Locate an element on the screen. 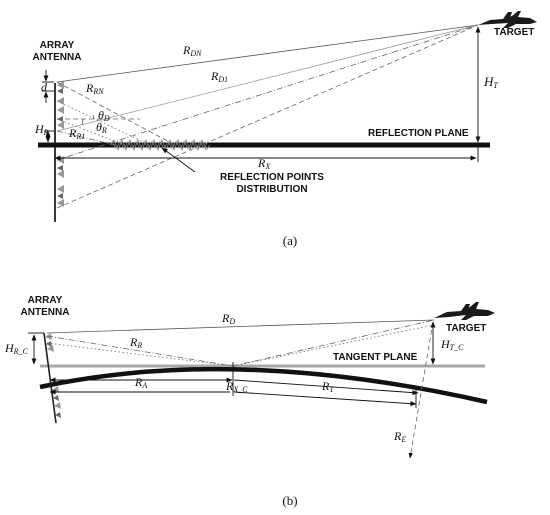 The height and width of the screenshot is (515, 550). symbol-theta-r: θR is located at coordinates (101, 127).